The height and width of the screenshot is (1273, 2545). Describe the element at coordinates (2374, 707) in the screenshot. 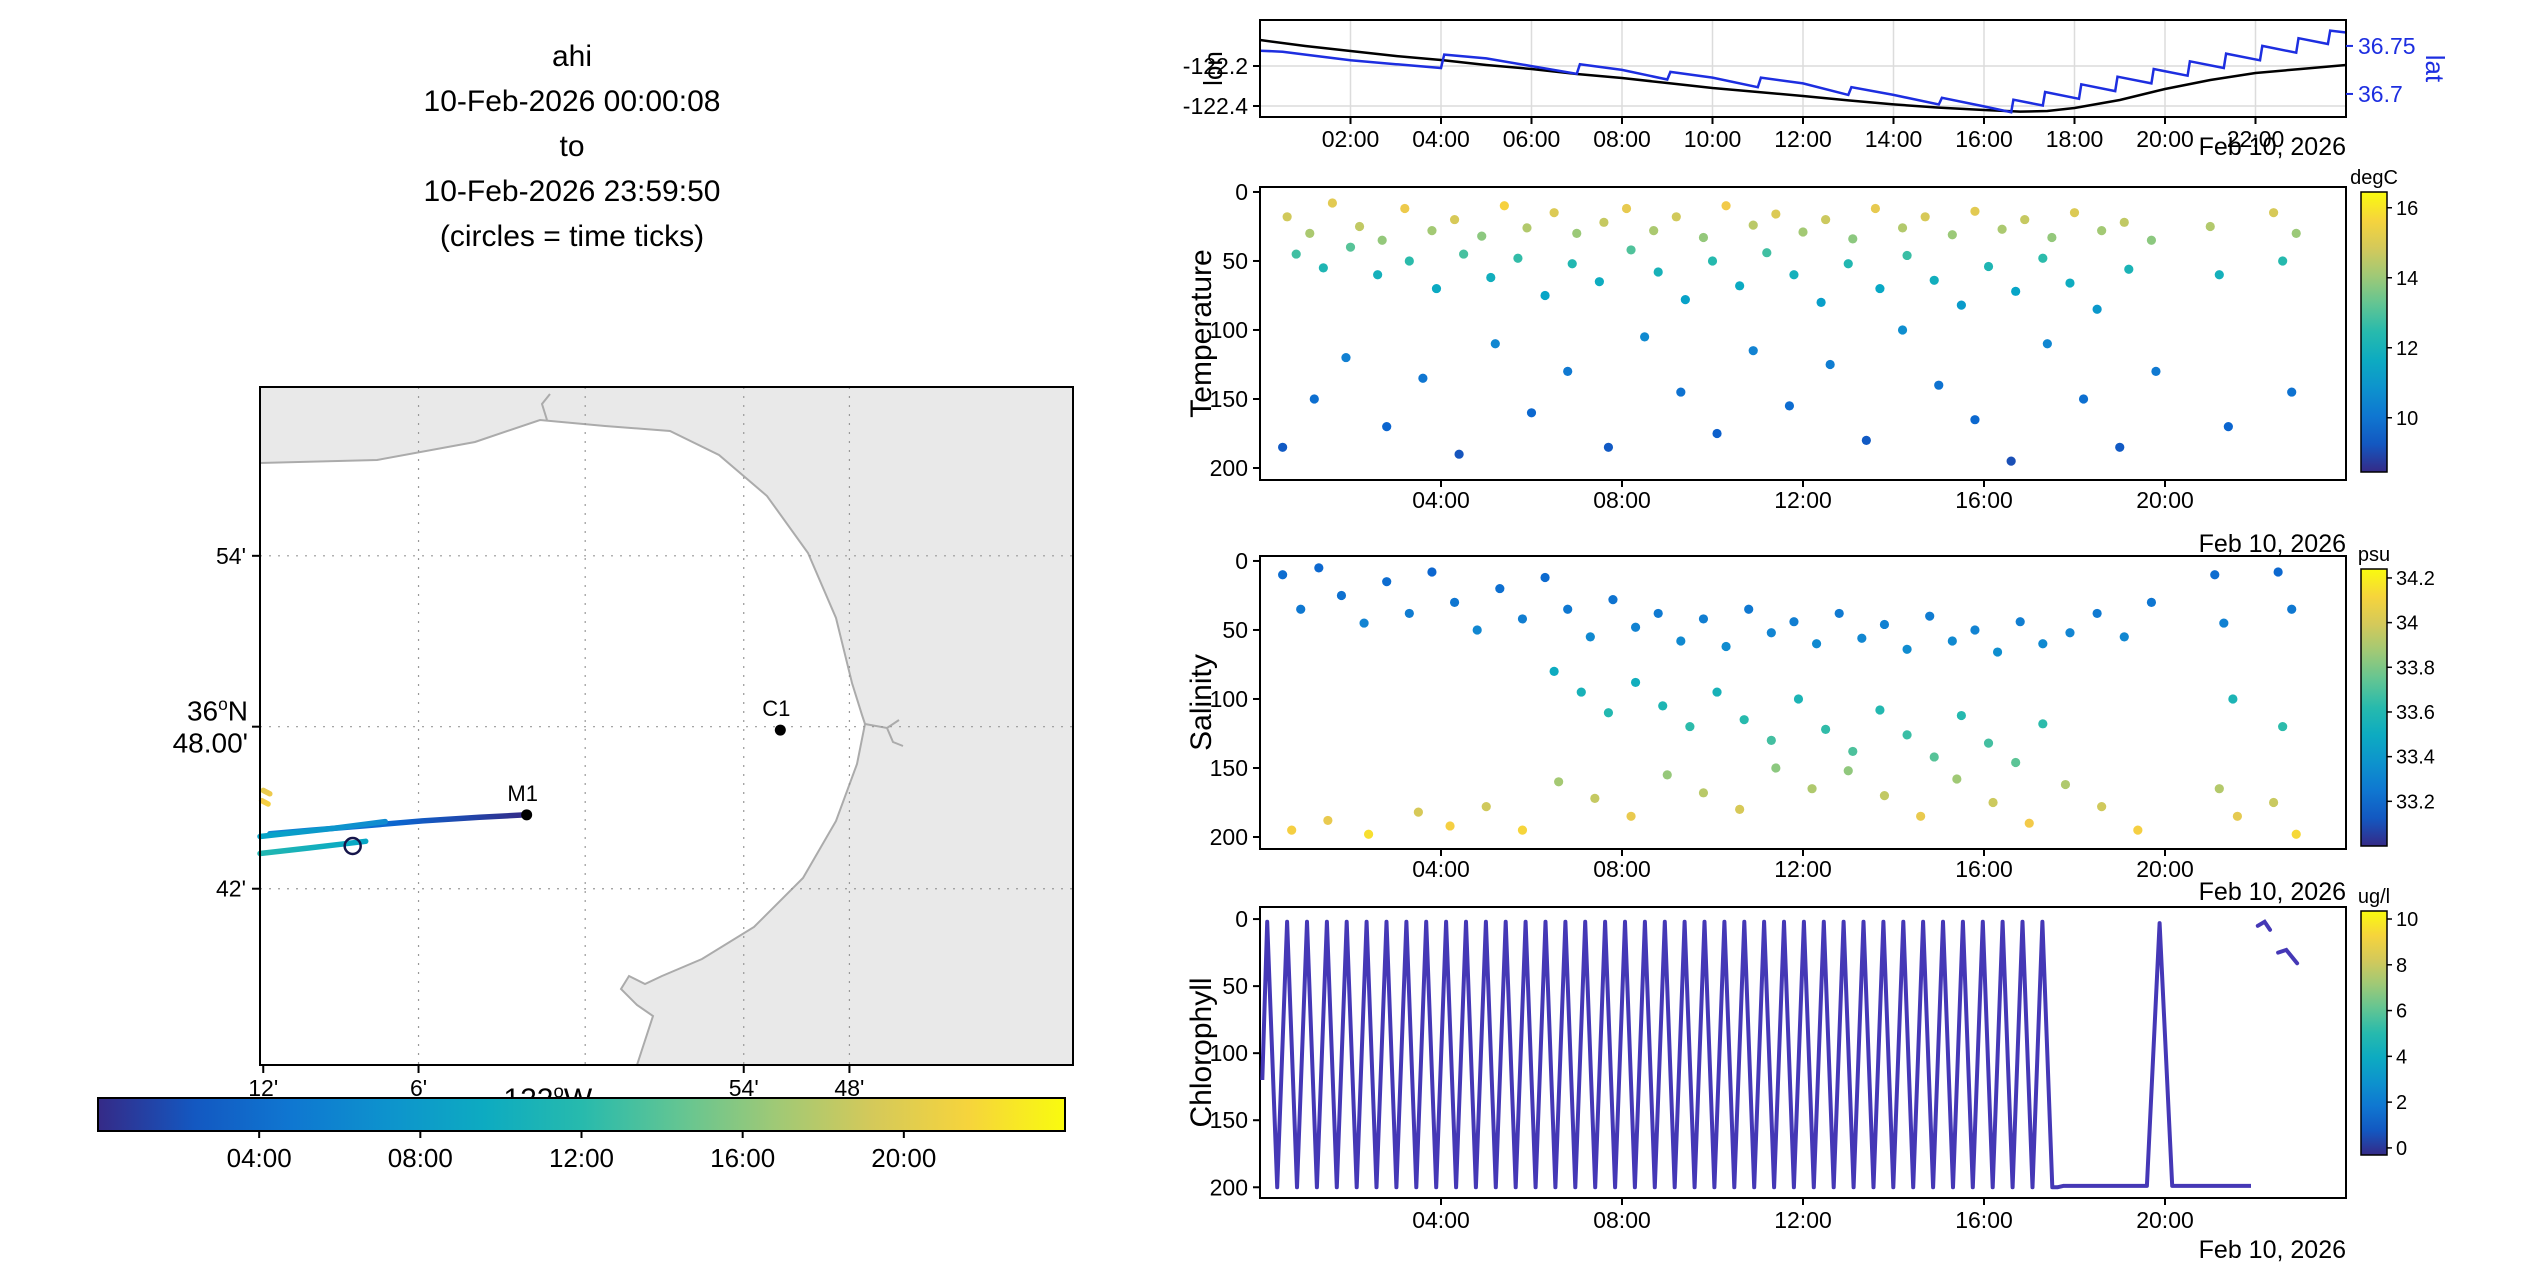

I see `salinity-colorbar` at that location.